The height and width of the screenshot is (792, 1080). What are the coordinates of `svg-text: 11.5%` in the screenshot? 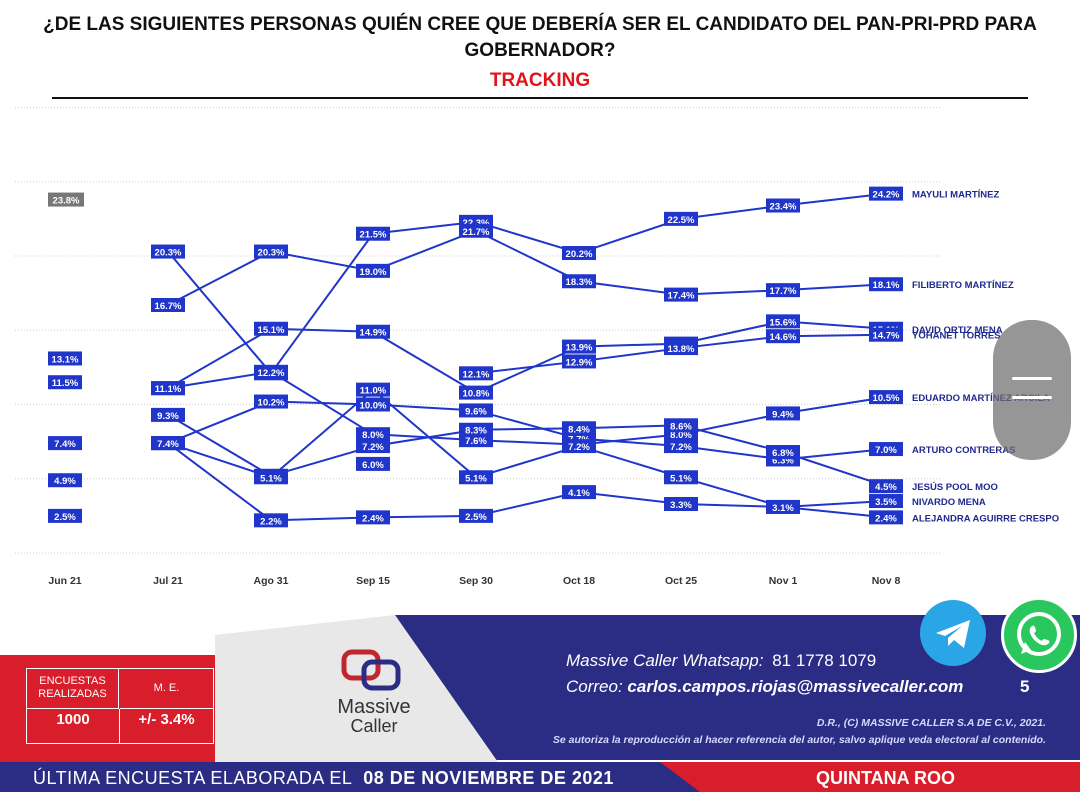 It's located at (65, 383).